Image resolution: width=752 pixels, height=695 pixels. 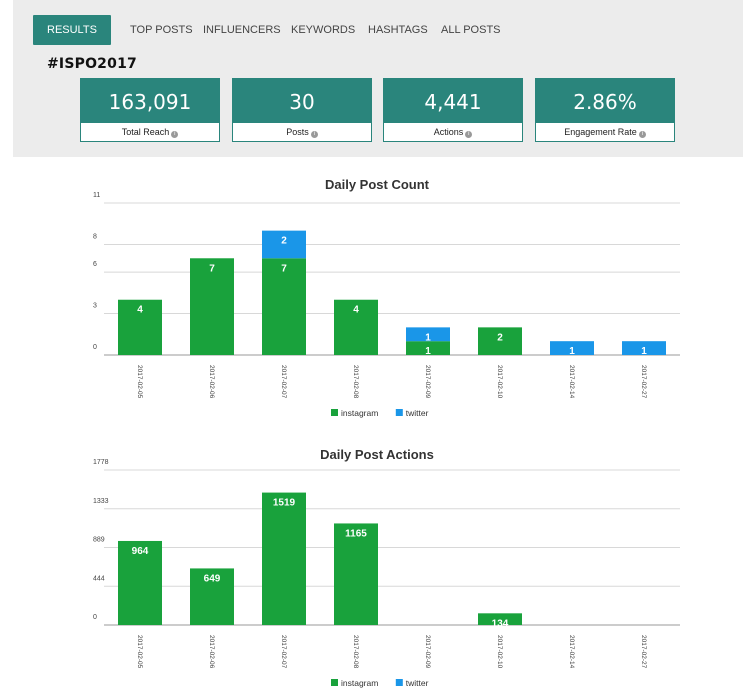 I want to click on stat-label-wrap: Total Reach i, so click(x=150, y=132).